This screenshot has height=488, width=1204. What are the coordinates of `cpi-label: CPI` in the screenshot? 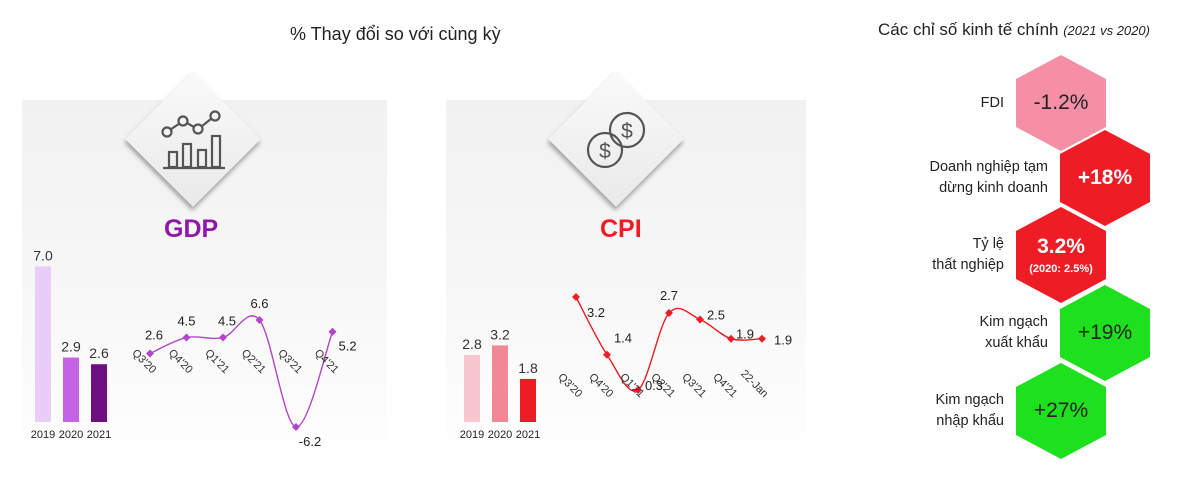 It's located at (621, 229).